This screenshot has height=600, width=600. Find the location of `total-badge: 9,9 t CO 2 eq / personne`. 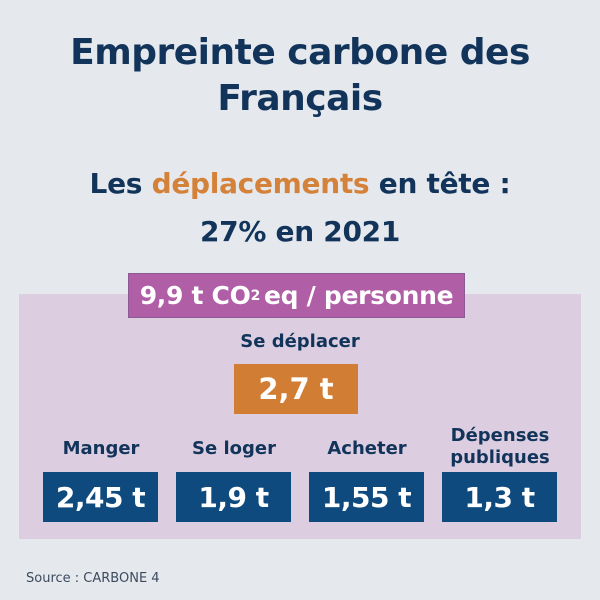

total-badge: 9,9 t CO 2 eq / personne is located at coordinates (296, 295).